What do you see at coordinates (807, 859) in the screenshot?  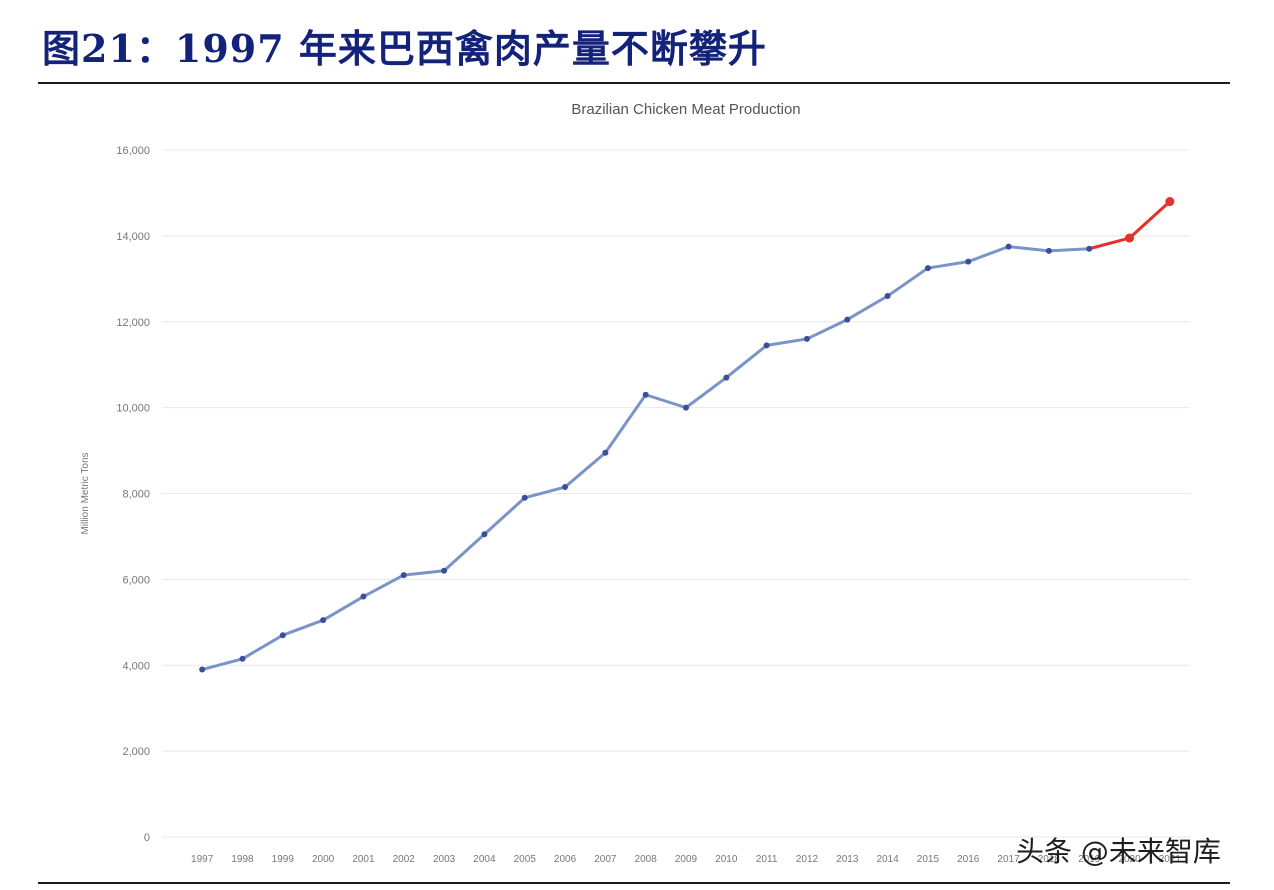 I see `x-tick-label: 2012` at bounding box center [807, 859].